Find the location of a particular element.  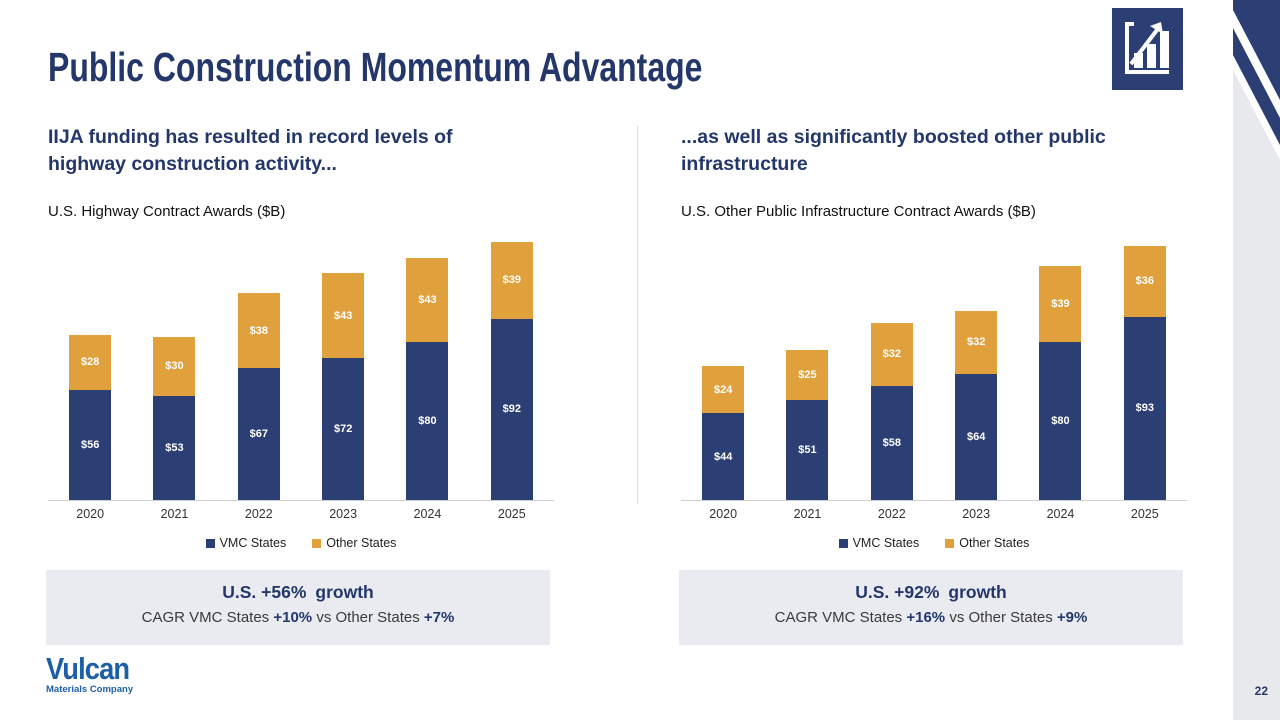

bar-value-label: $39 is located at coordinates (511, 280).